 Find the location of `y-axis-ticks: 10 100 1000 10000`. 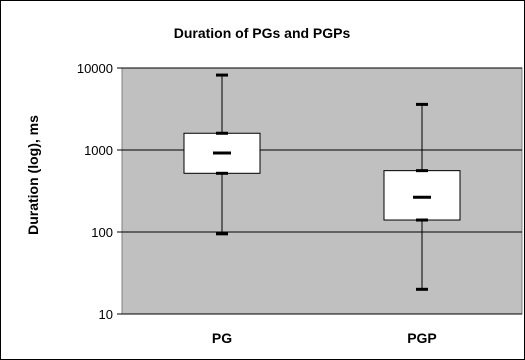

y-axis-ticks: 10 100 1000 10000 is located at coordinates (99, 191).